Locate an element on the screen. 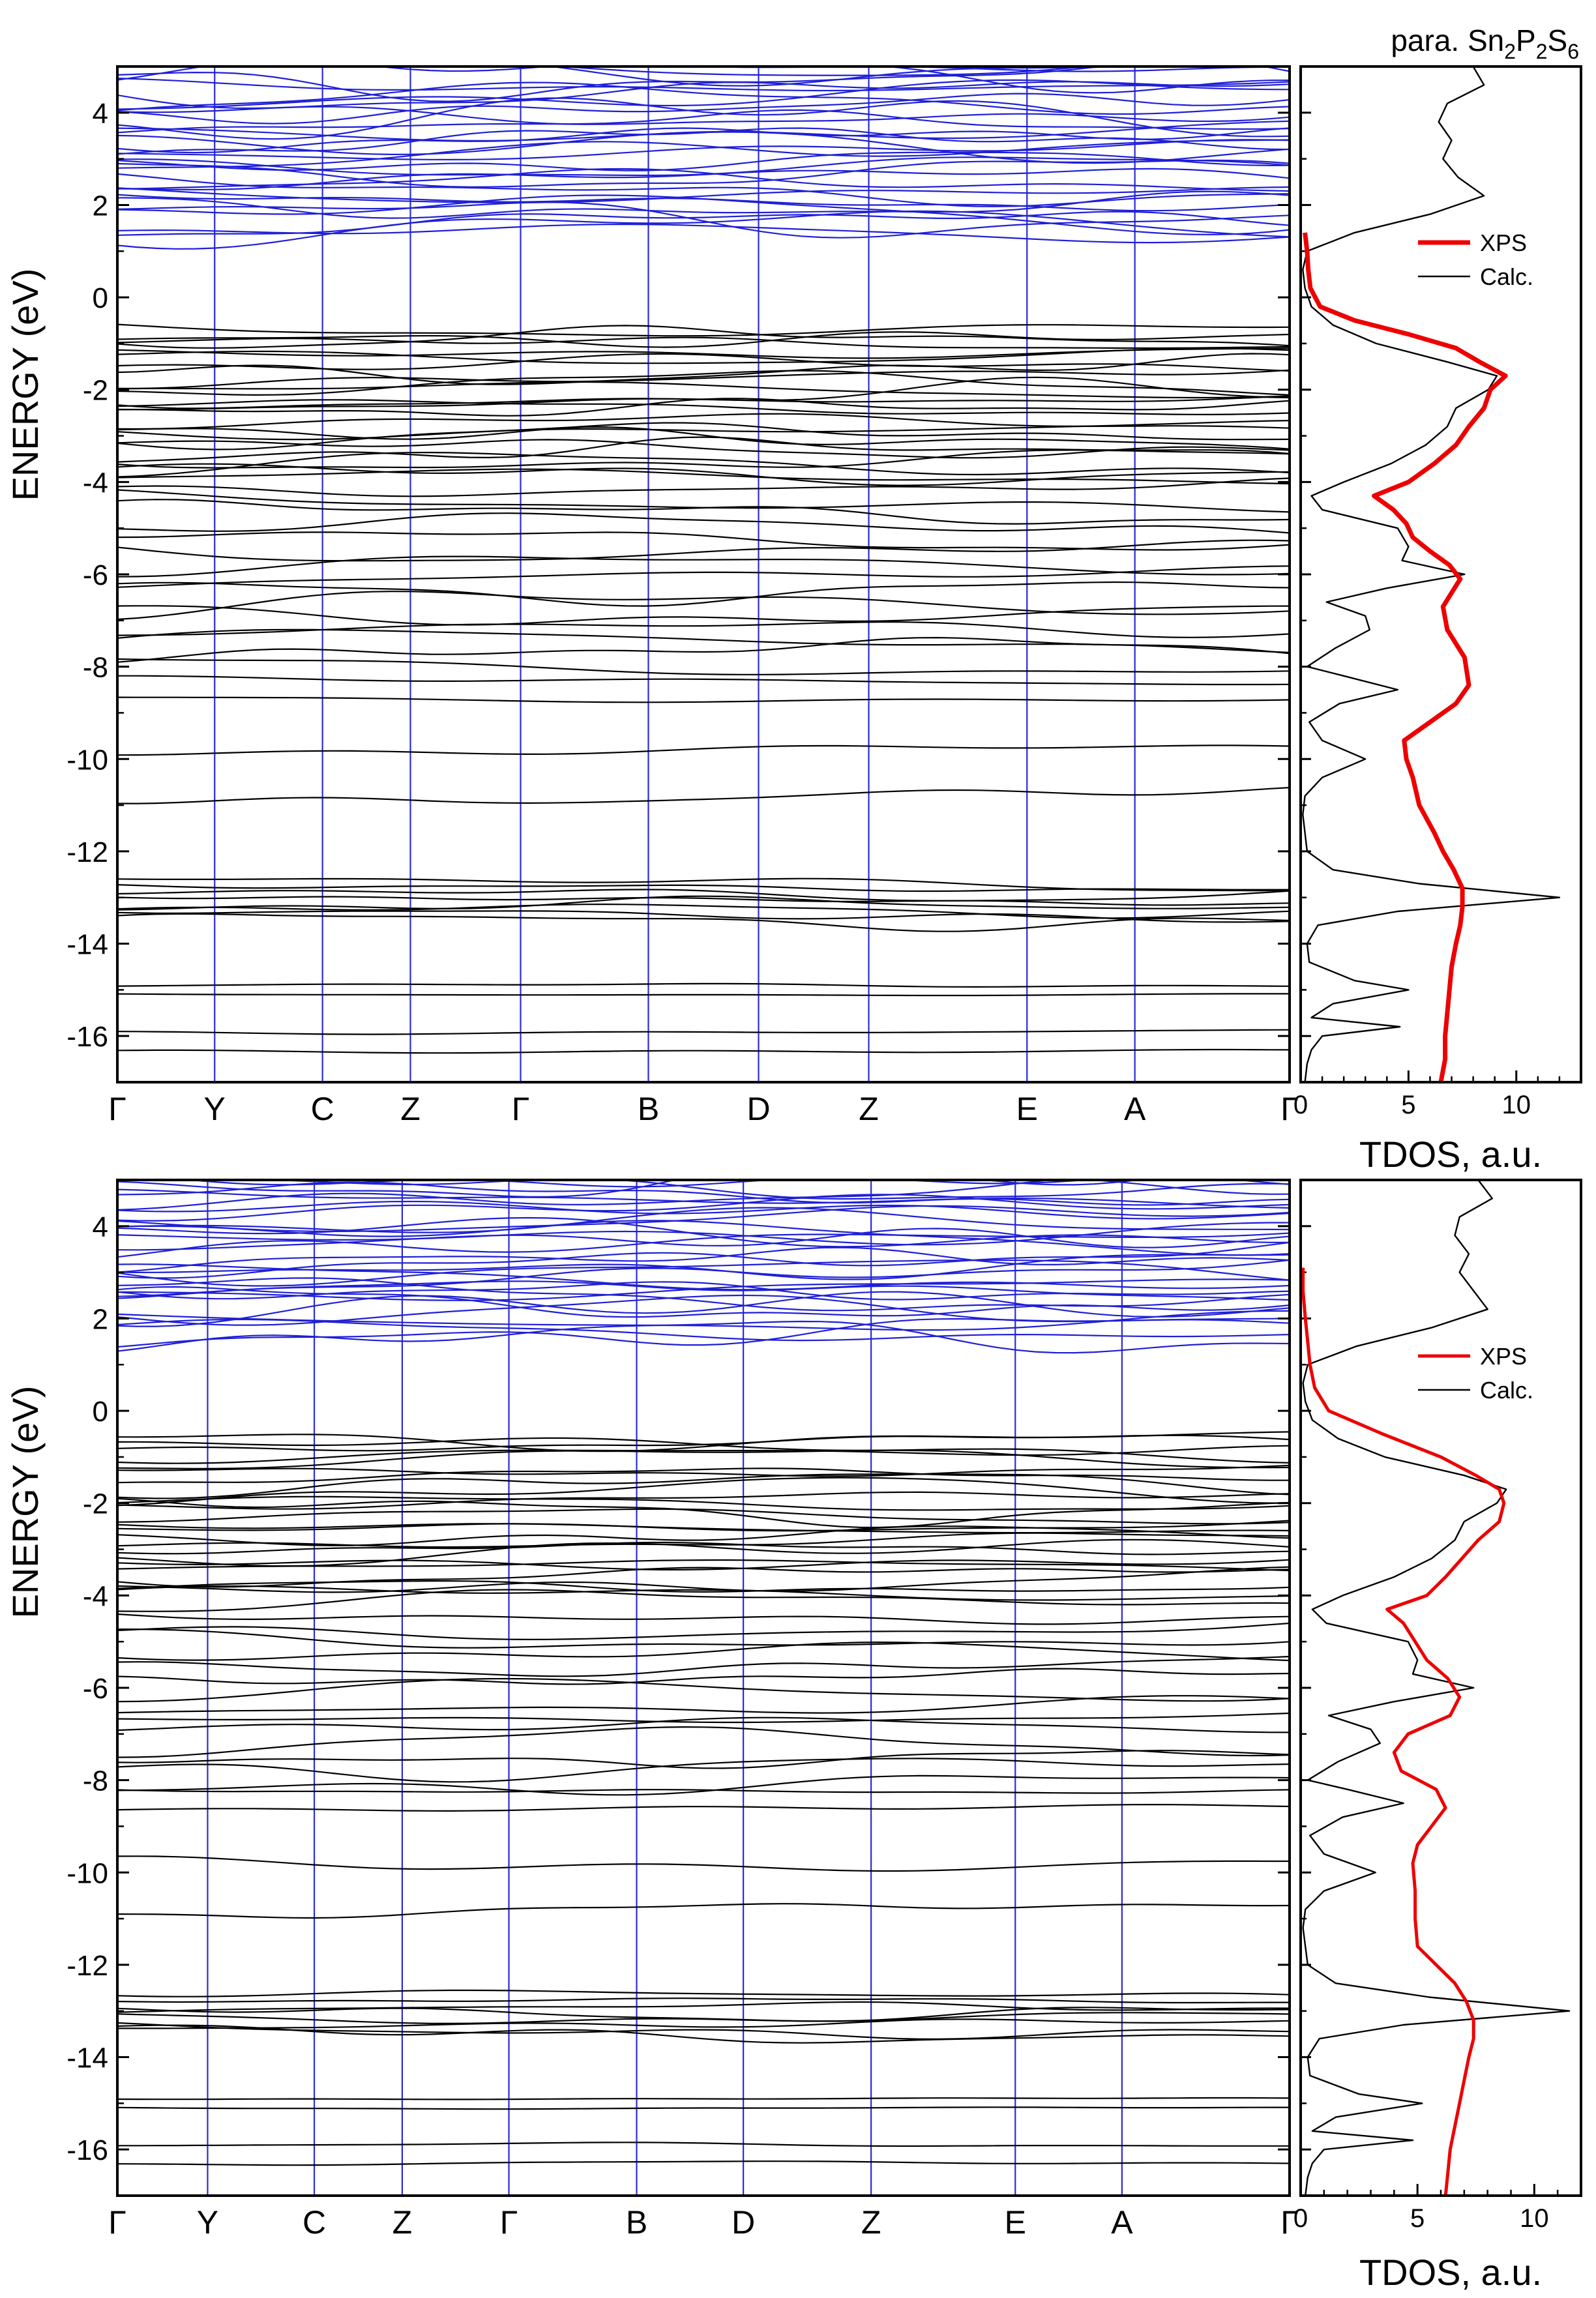 Image resolution: width=1596 pixels, height=2298 pixels. band-ytick-label: -16 is located at coordinates (87, 1037).